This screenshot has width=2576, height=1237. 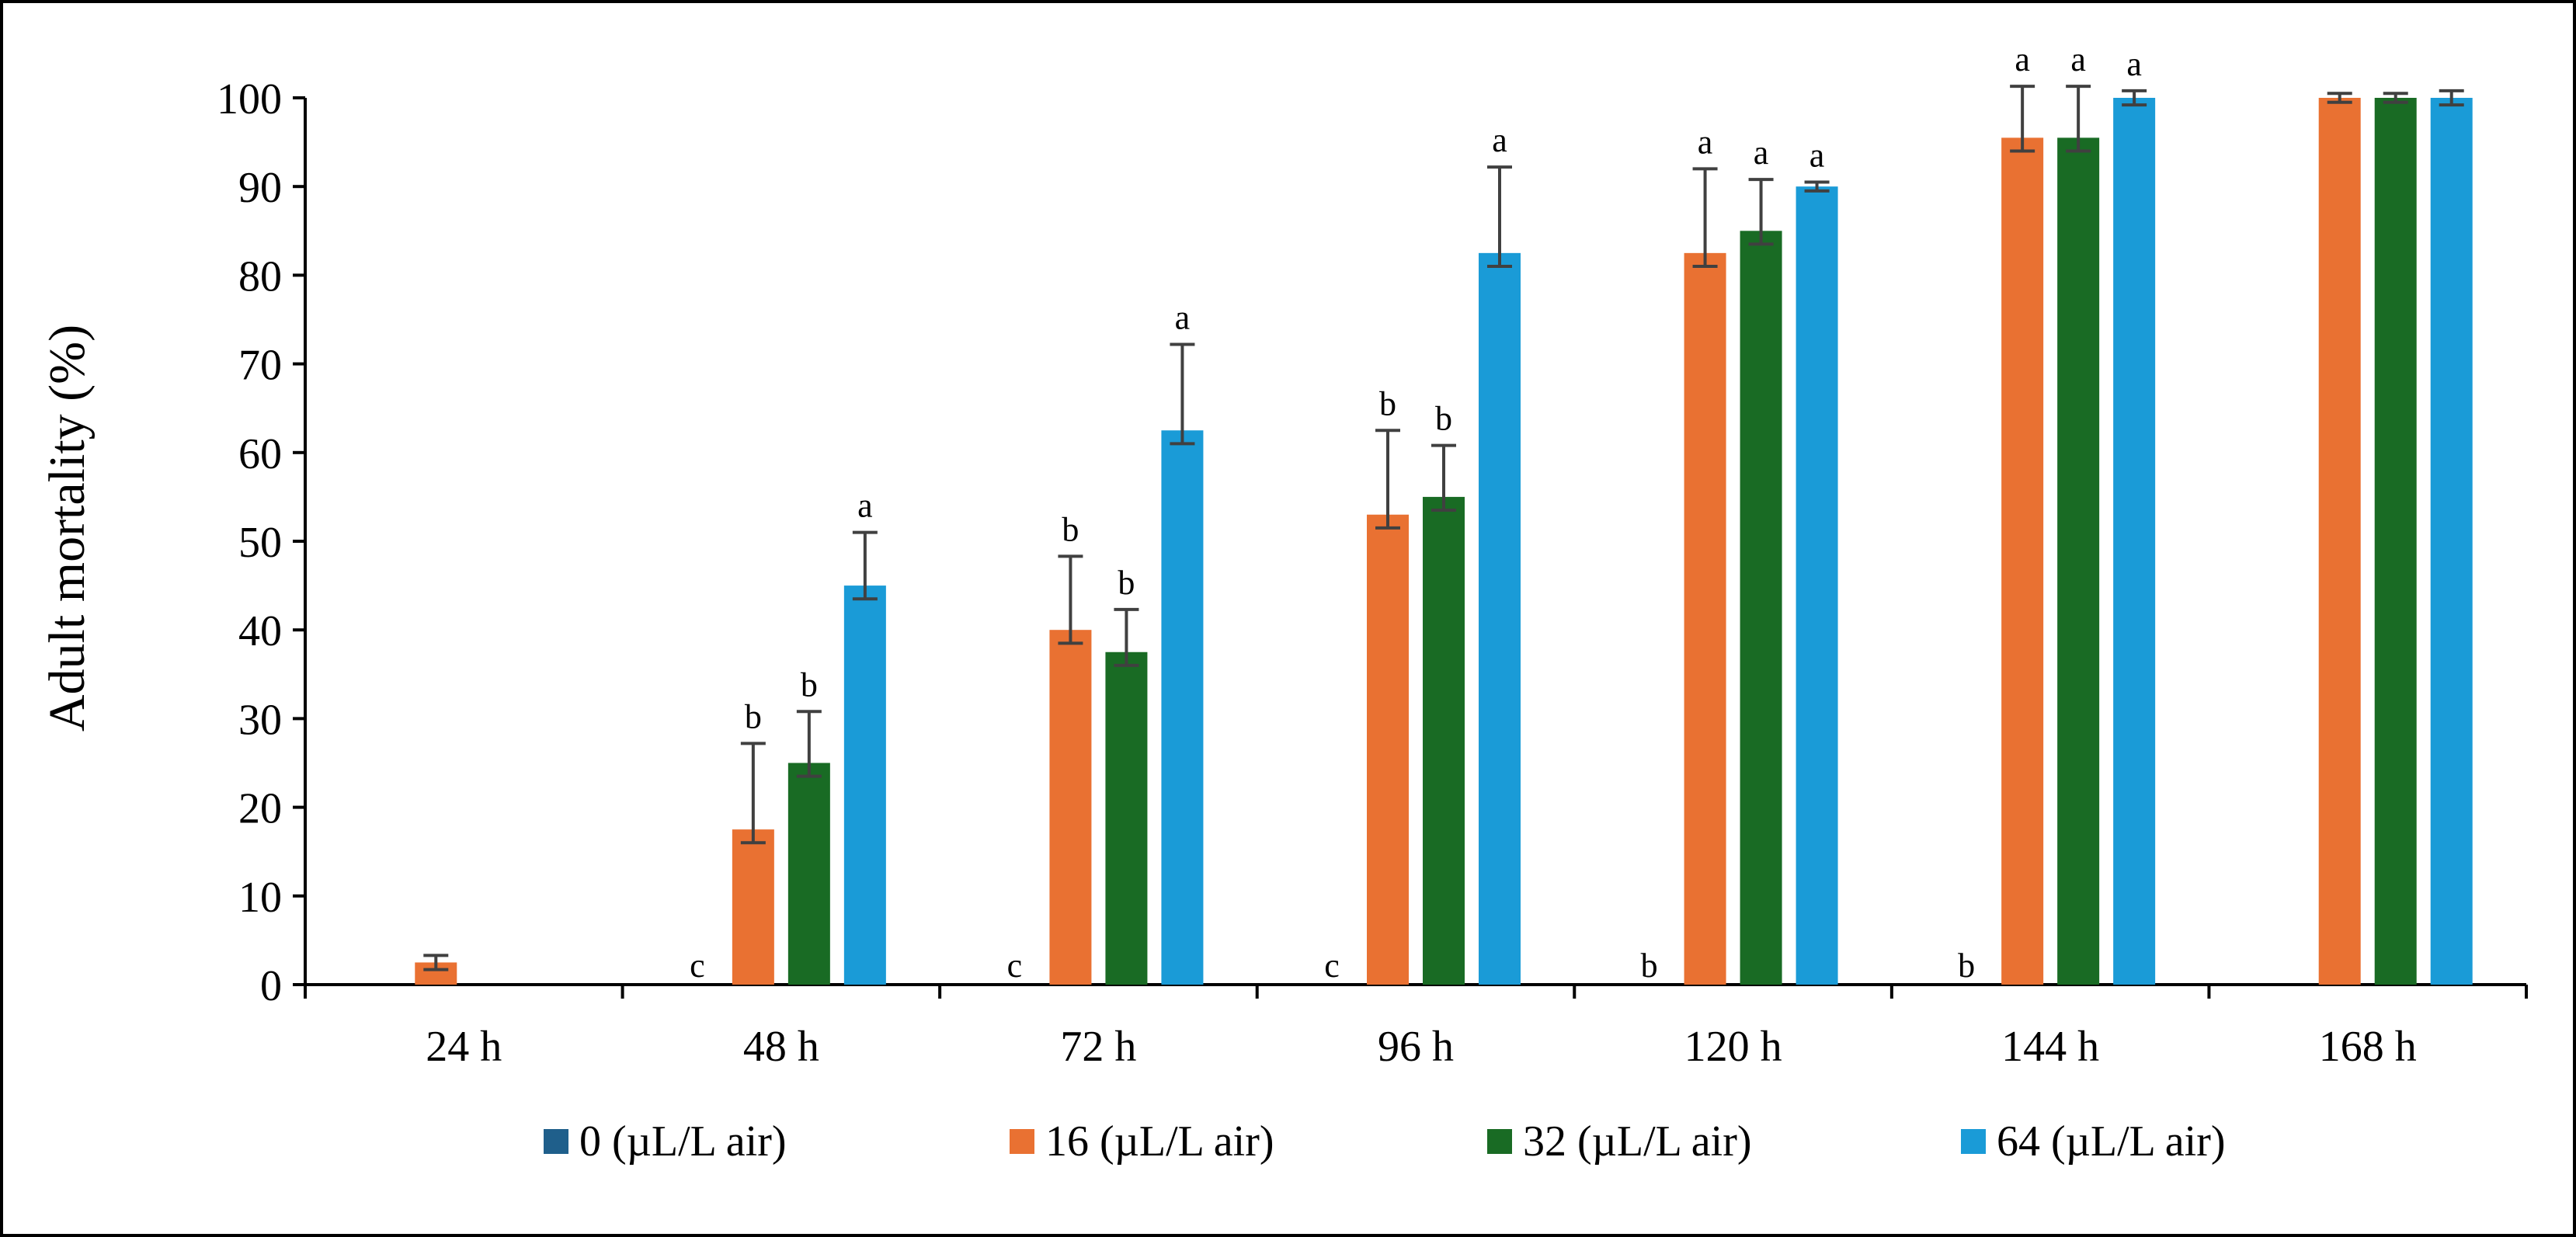 What do you see at coordinates (1416, 1047) in the screenshot?
I see `x-tick-label: 96 h` at bounding box center [1416, 1047].